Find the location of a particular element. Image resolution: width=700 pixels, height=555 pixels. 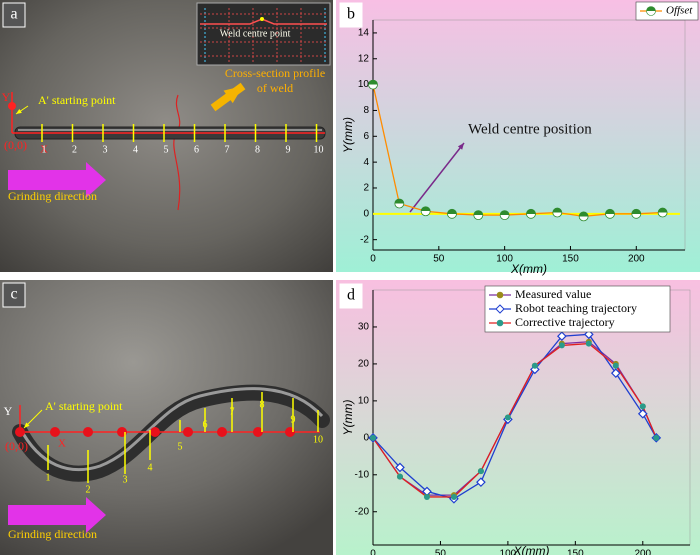

y-tick-label: -20 is located at coordinates (362, 511).